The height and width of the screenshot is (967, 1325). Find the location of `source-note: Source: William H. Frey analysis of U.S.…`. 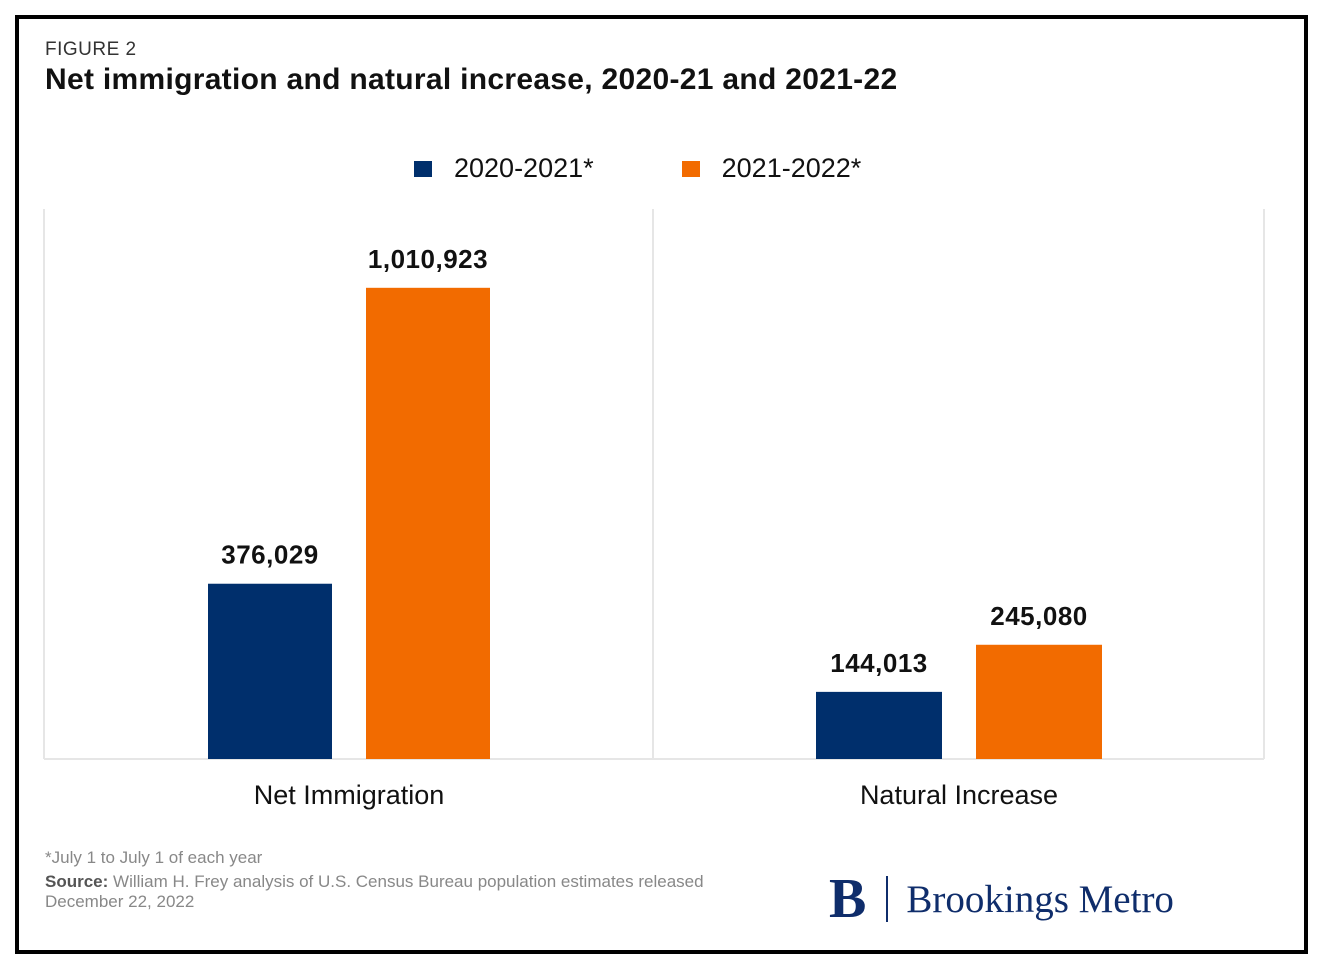

source-note: Source: William H. Frey analysis of U.S.… is located at coordinates (405, 892).